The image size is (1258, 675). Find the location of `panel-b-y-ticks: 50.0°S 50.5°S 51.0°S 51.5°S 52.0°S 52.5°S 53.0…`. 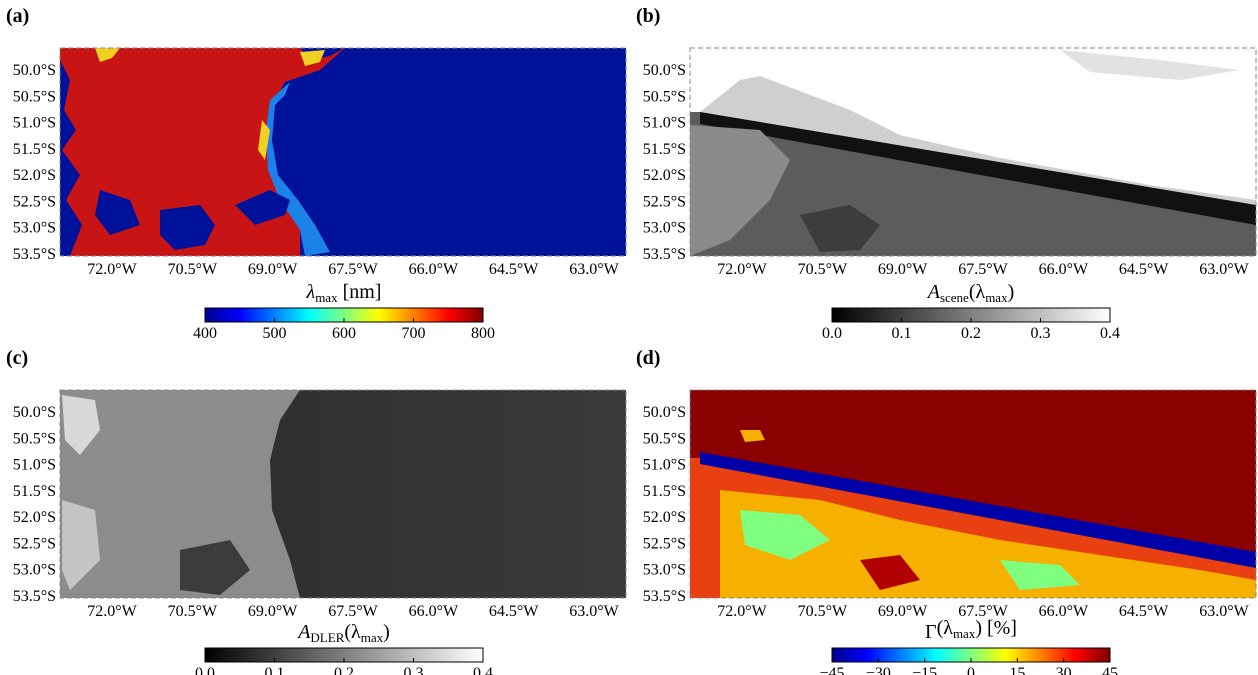

panel-b-y-ticks: 50.0°S 50.5°S 51.0°S 51.5°S 52.0°S 52.5°S 53.0… is located at coordinates (664, 162).